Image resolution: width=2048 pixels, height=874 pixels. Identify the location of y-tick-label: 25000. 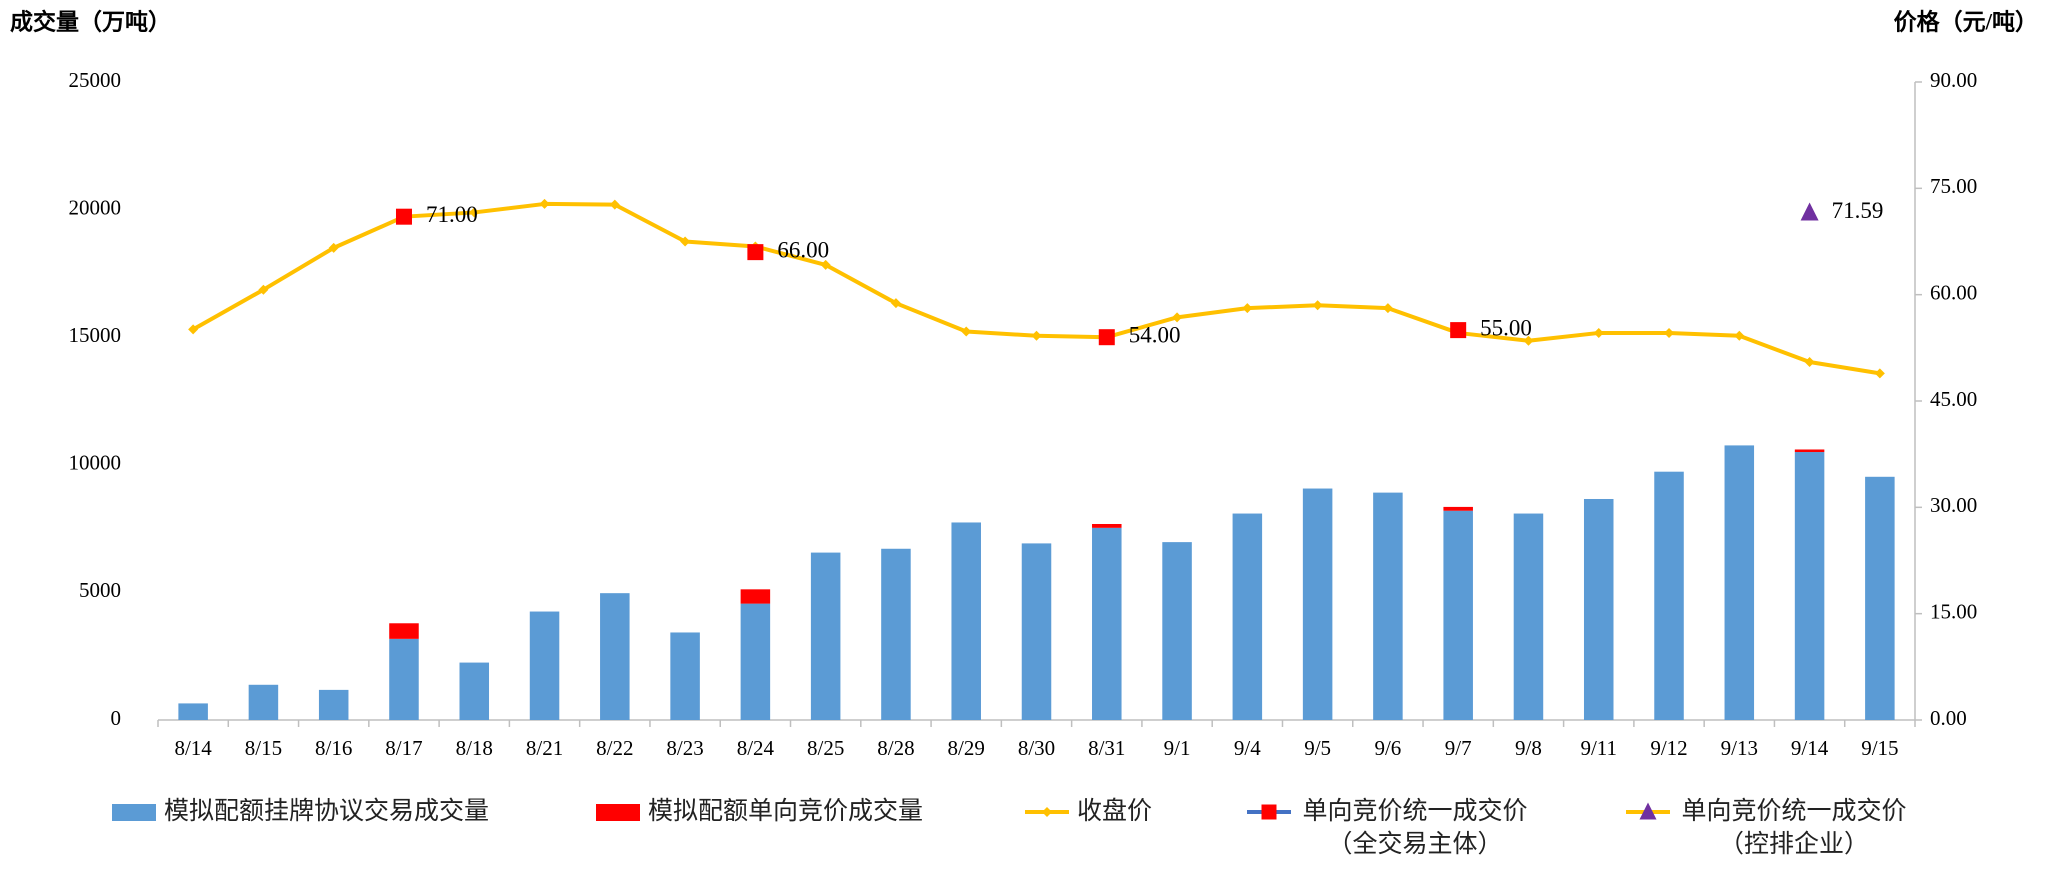
(95, 80).